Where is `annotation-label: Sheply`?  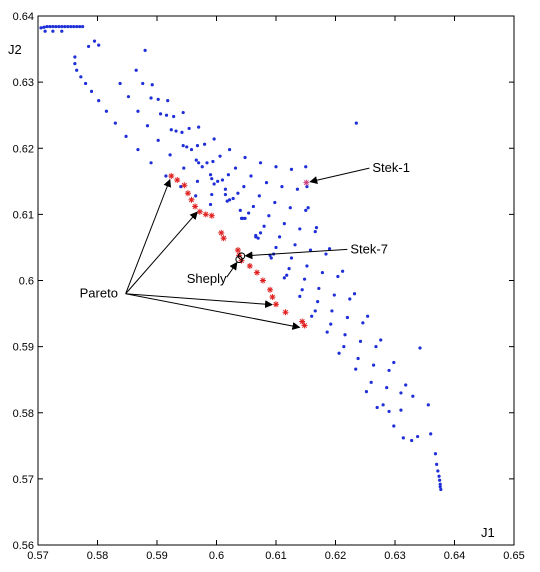
annotation-label: Sheply is located at coordinates (207, 278).